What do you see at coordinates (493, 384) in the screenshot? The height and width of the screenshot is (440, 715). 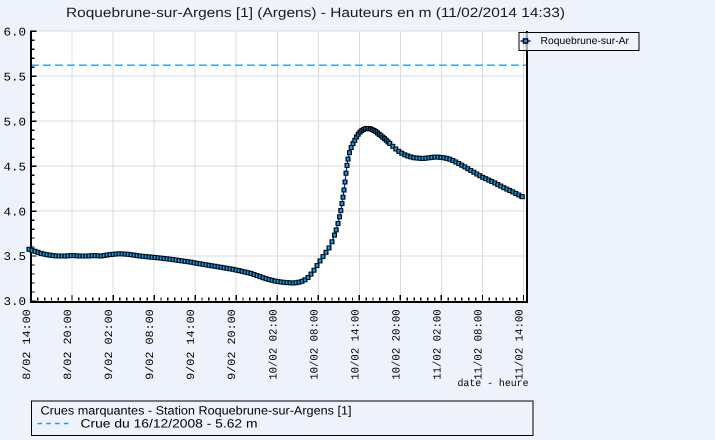 I see `svg-text: date - heure` at bounding box center [493, 384].